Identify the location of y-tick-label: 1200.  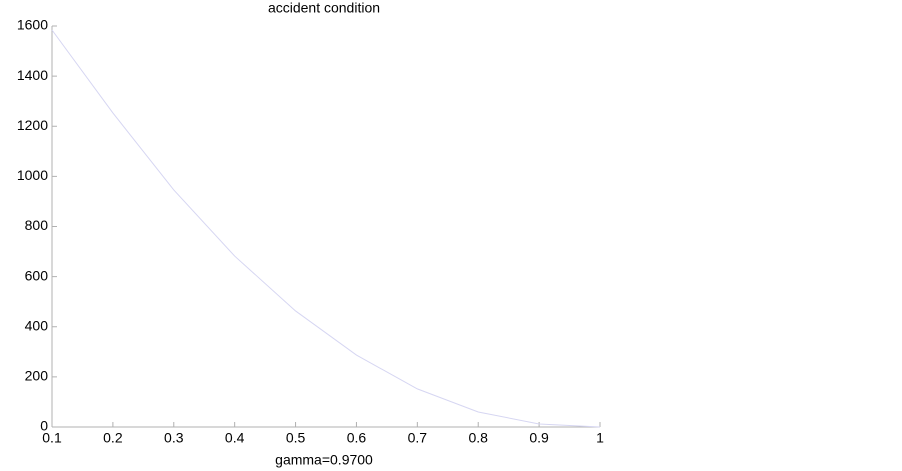
(32, 125).